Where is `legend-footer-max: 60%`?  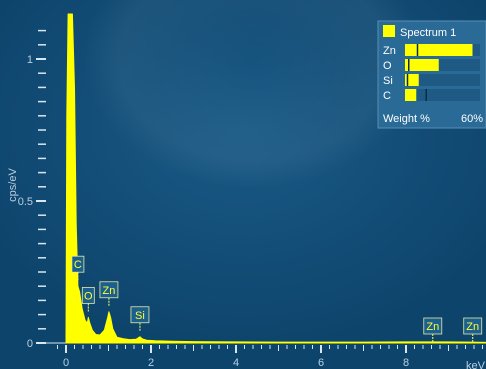
legend-footer-max: 60% is located at coordinates (472, 119).